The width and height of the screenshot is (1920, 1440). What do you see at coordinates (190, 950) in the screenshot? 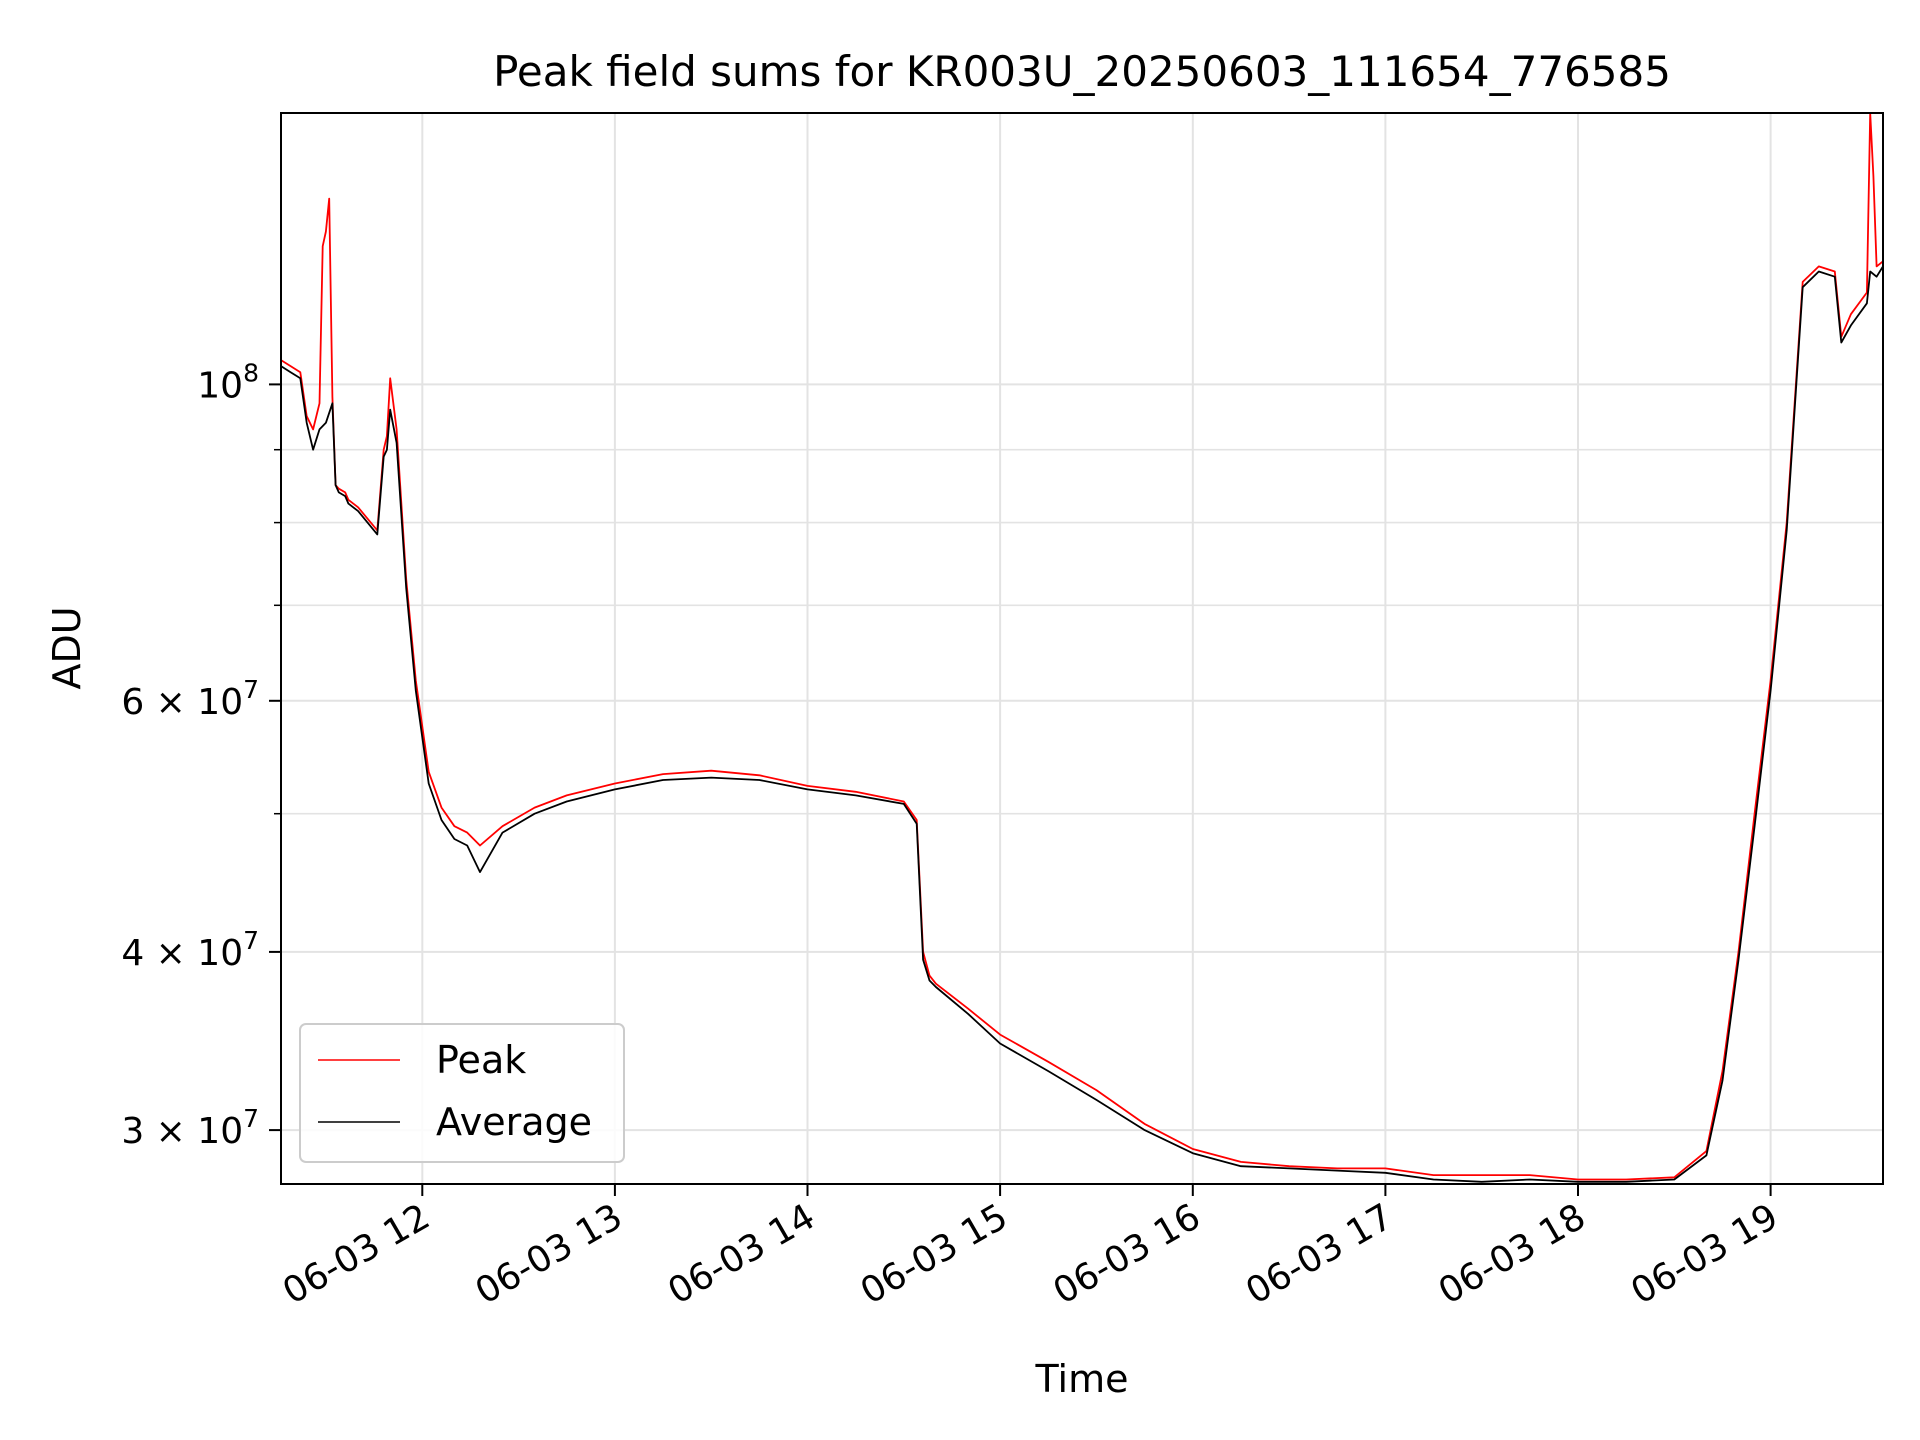
I see `y-tick-label: 4 × 107` at bounding box center [190, 950].